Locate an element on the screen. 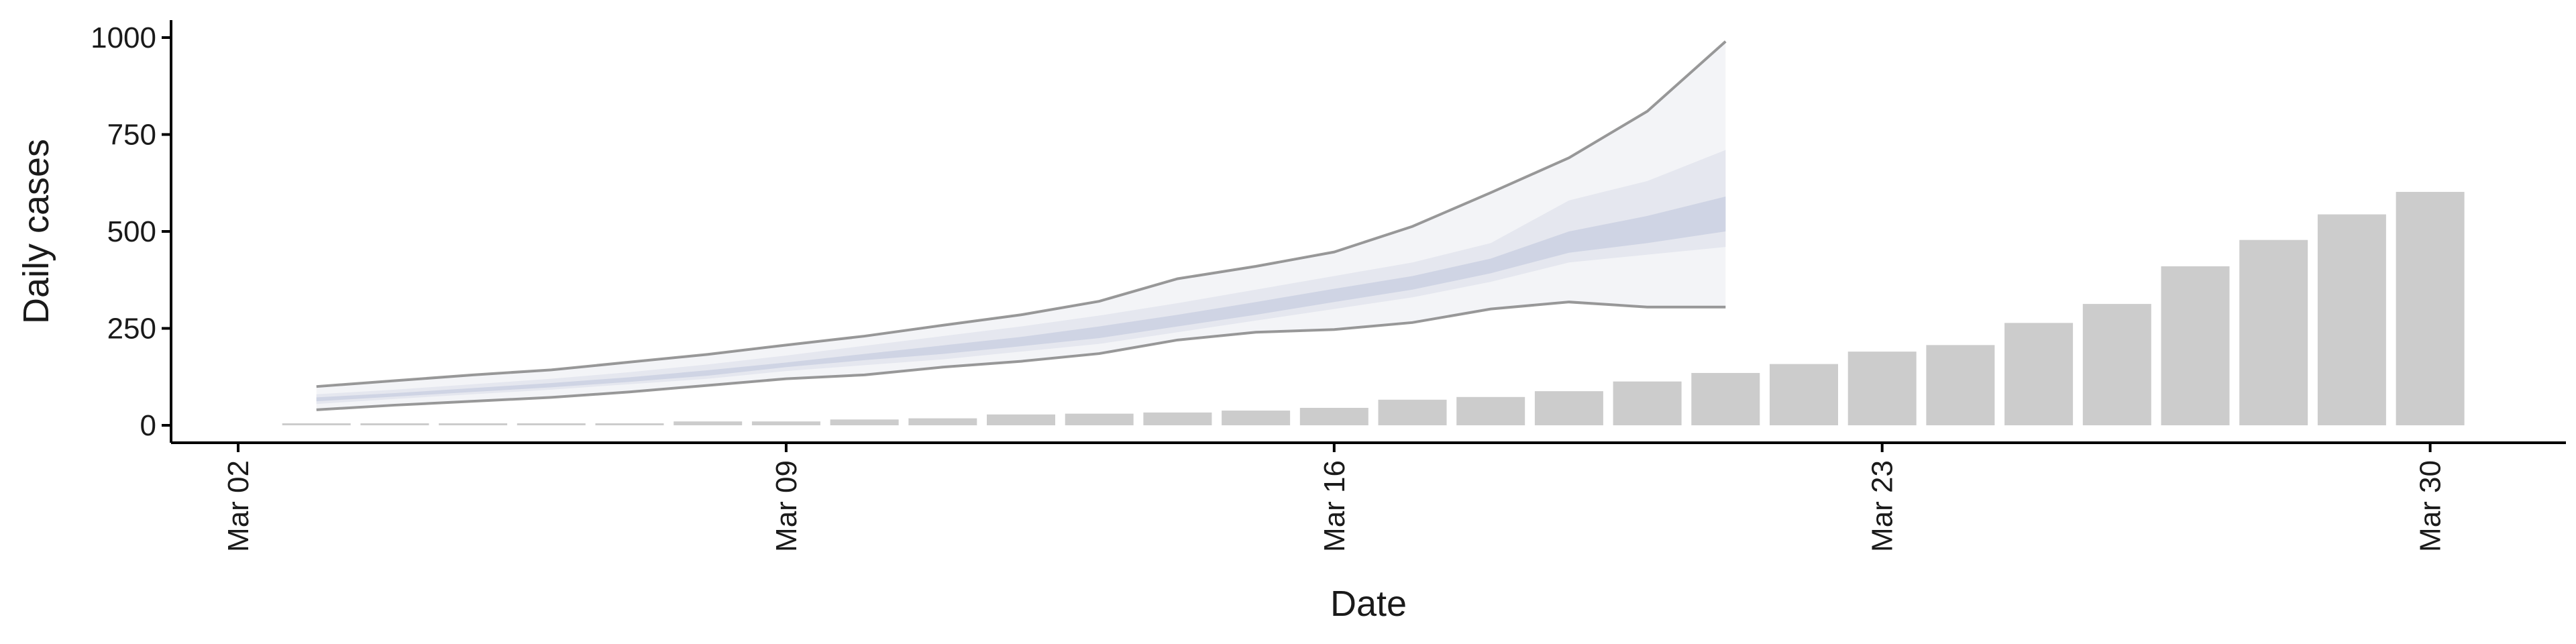 Image resolution: width=2576 pixels, height=644 pixels. y-tick-label: 500 is located at coordinates (131, 231).